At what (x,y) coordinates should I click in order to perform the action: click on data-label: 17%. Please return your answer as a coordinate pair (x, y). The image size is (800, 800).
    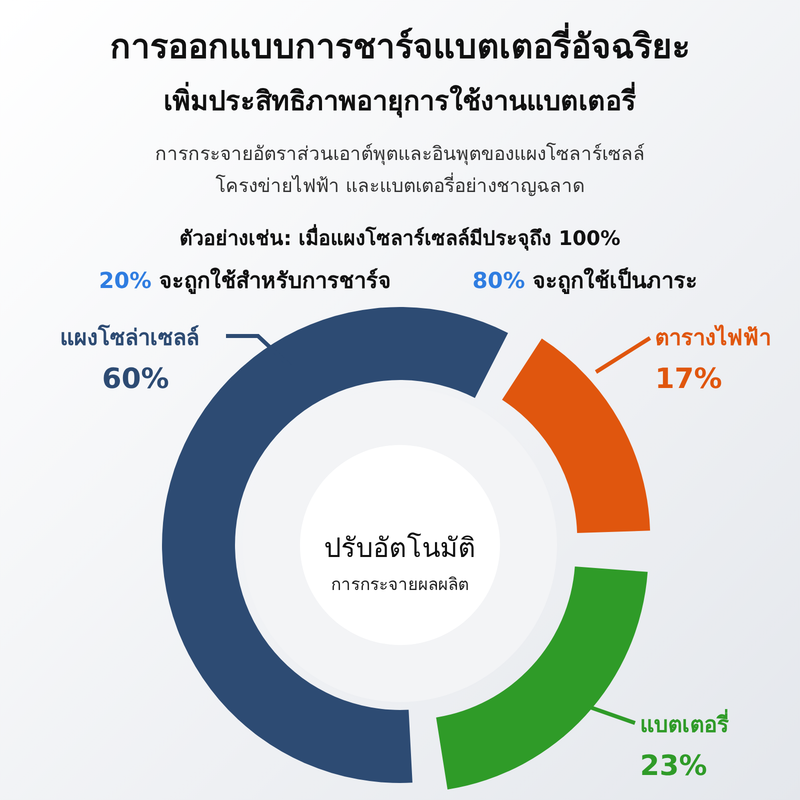
    Looking at the image, I should click on (688, 378).